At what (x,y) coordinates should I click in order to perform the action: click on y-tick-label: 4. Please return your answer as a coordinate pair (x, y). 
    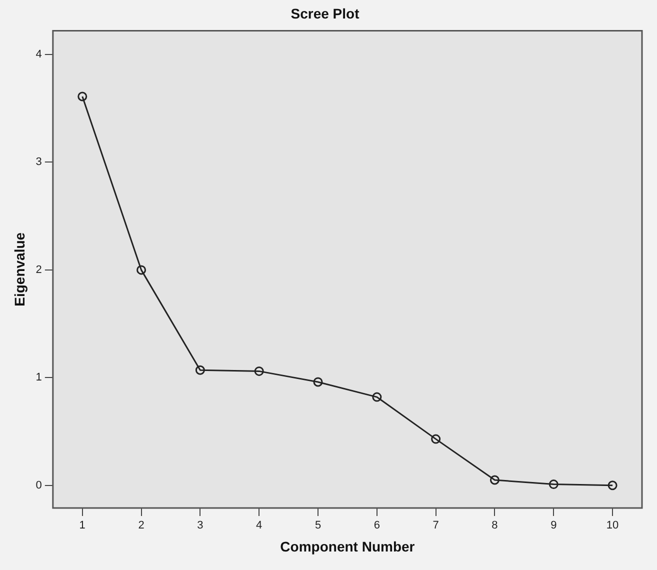
    Looking at the image, I should click on (39, 54).